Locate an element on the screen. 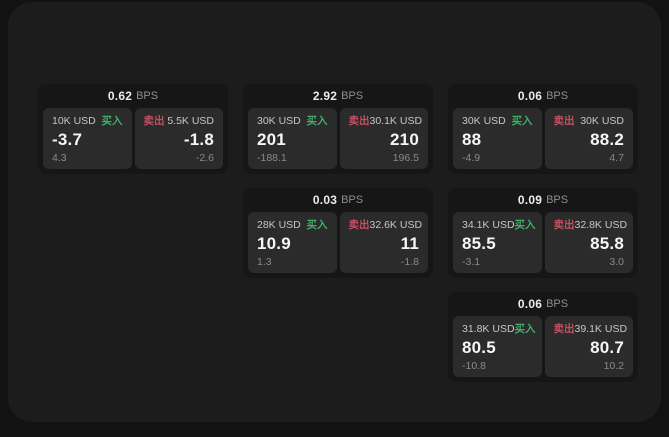  buy-price: 80.5 is located at coordinates (479, 347).